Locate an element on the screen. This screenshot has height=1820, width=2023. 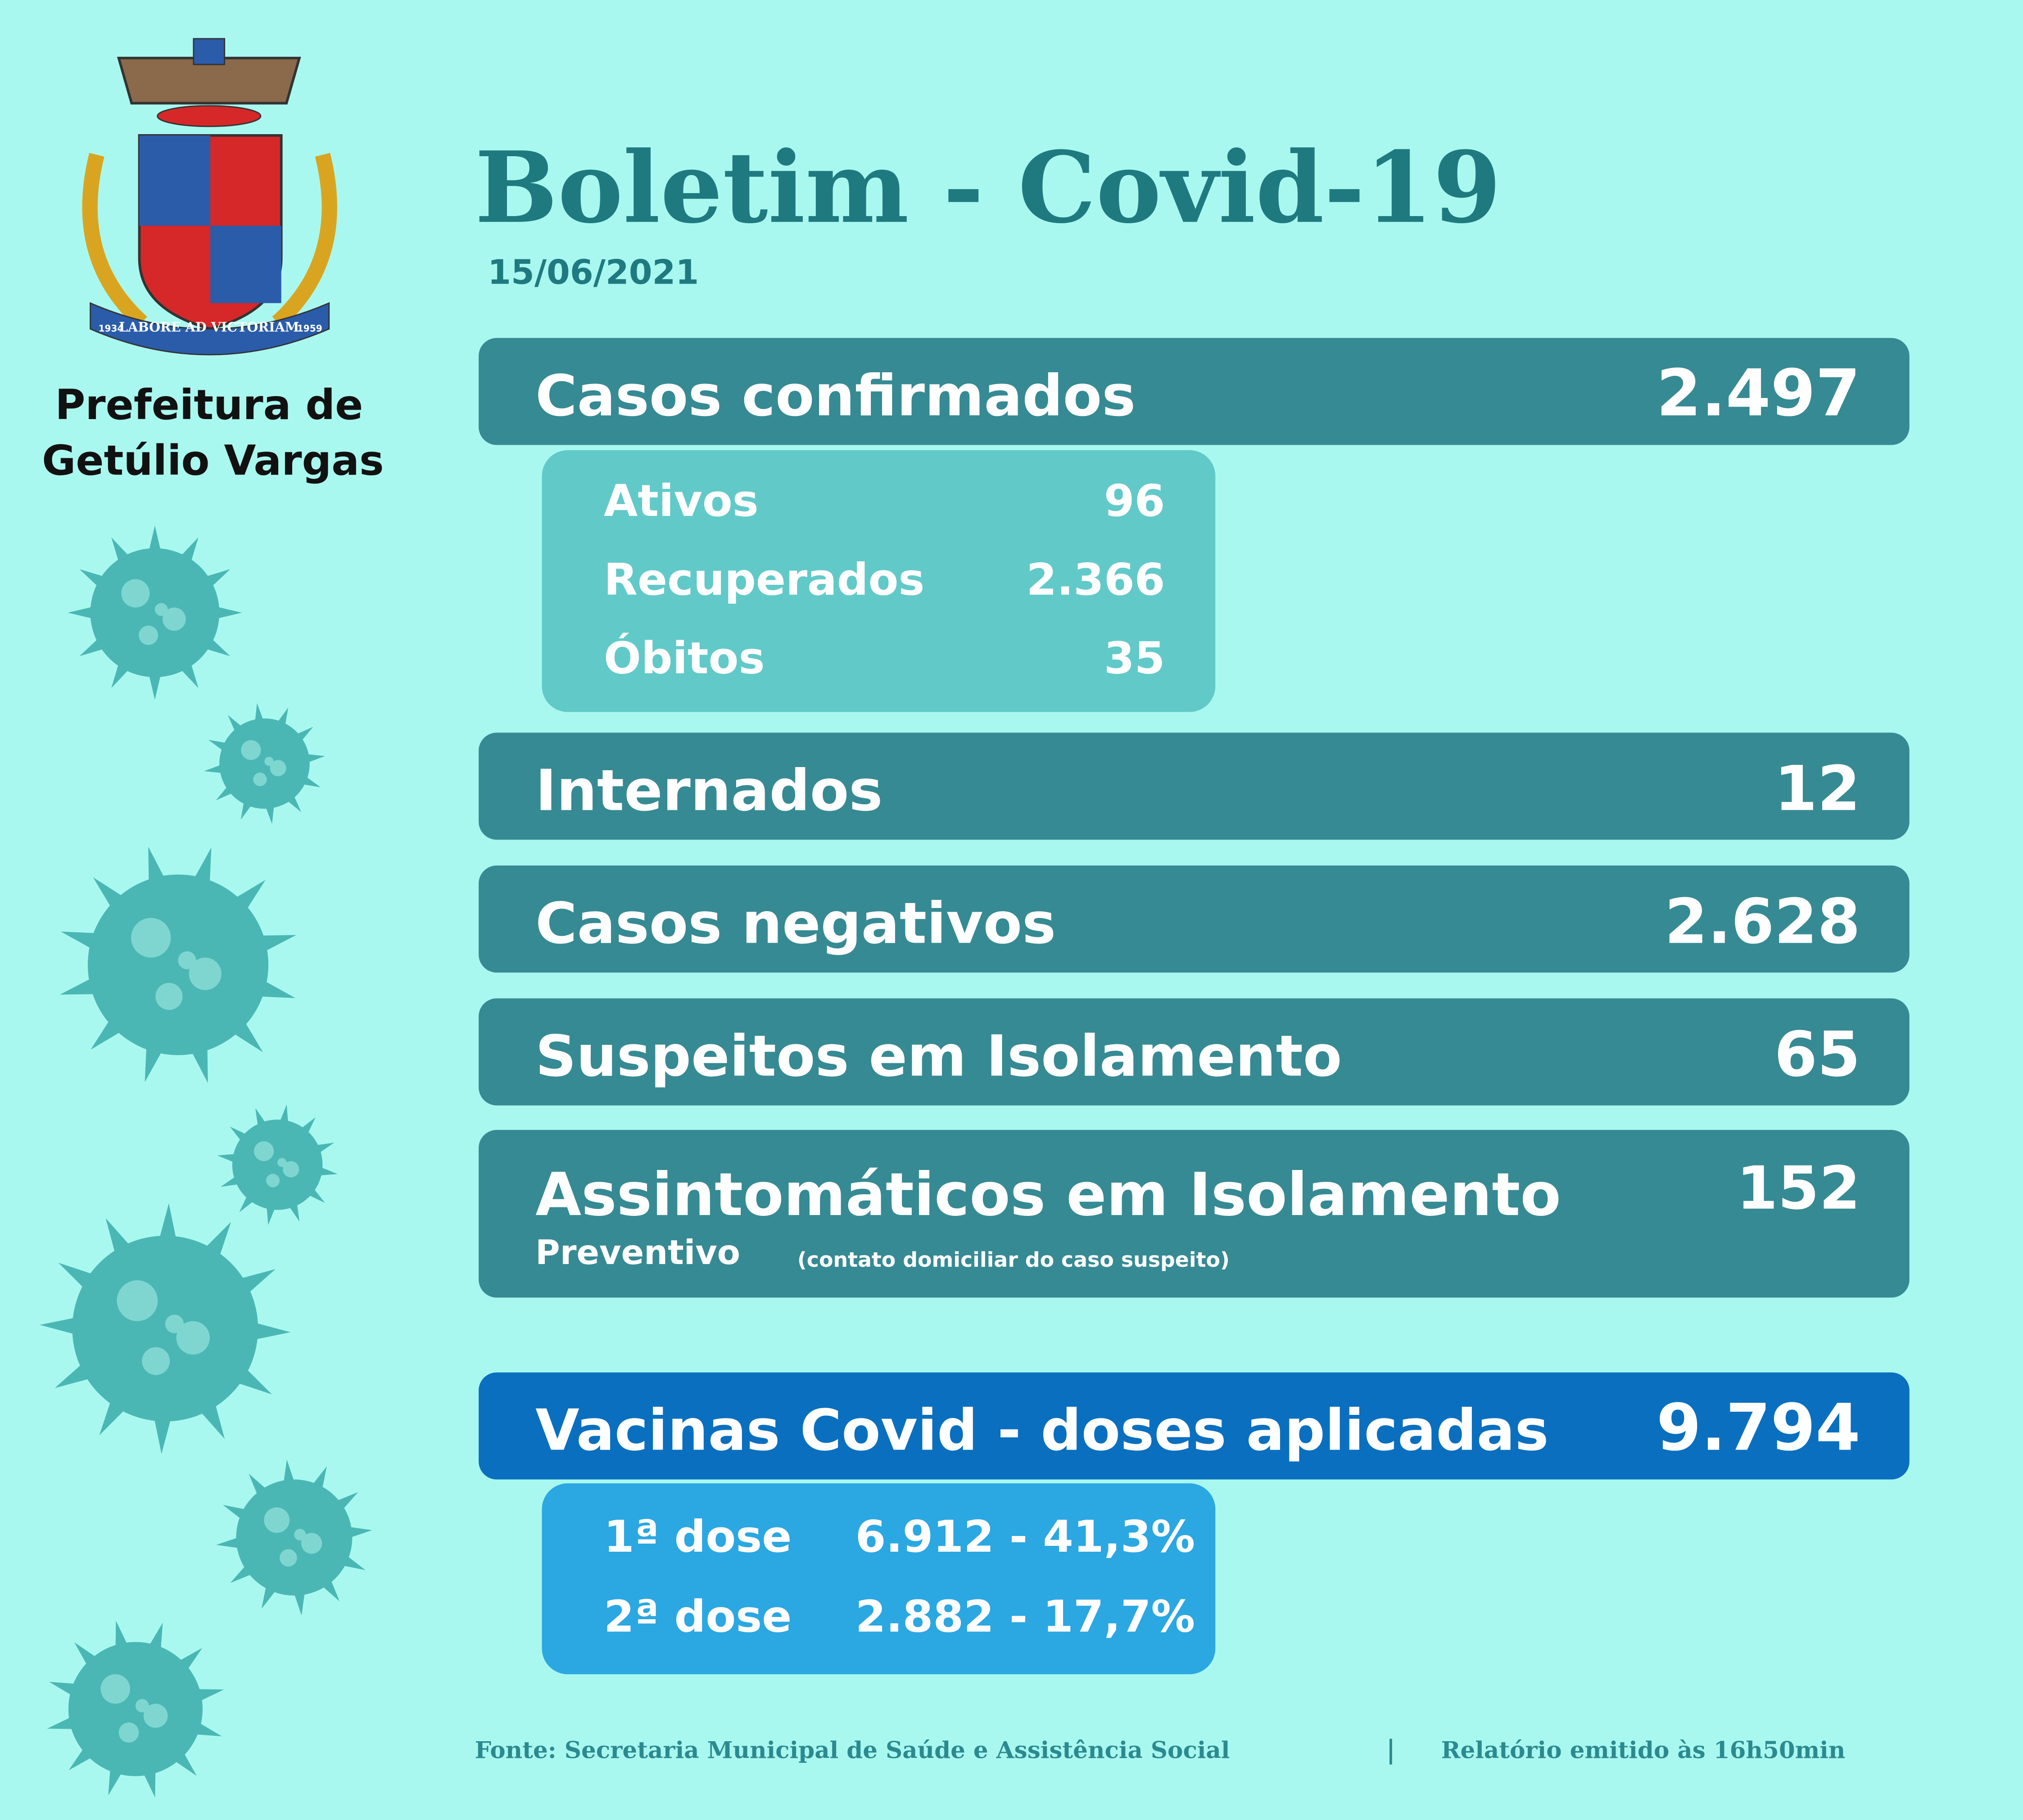
crown is located at coordinates (209, 81).